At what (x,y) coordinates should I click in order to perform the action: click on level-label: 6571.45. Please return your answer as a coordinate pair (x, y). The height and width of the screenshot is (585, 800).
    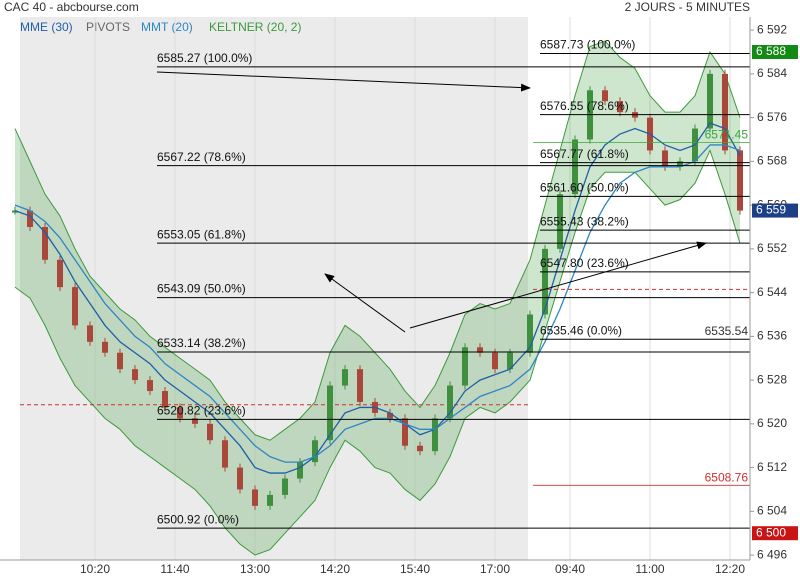
    Looking at the image, I should click on (727, 135).